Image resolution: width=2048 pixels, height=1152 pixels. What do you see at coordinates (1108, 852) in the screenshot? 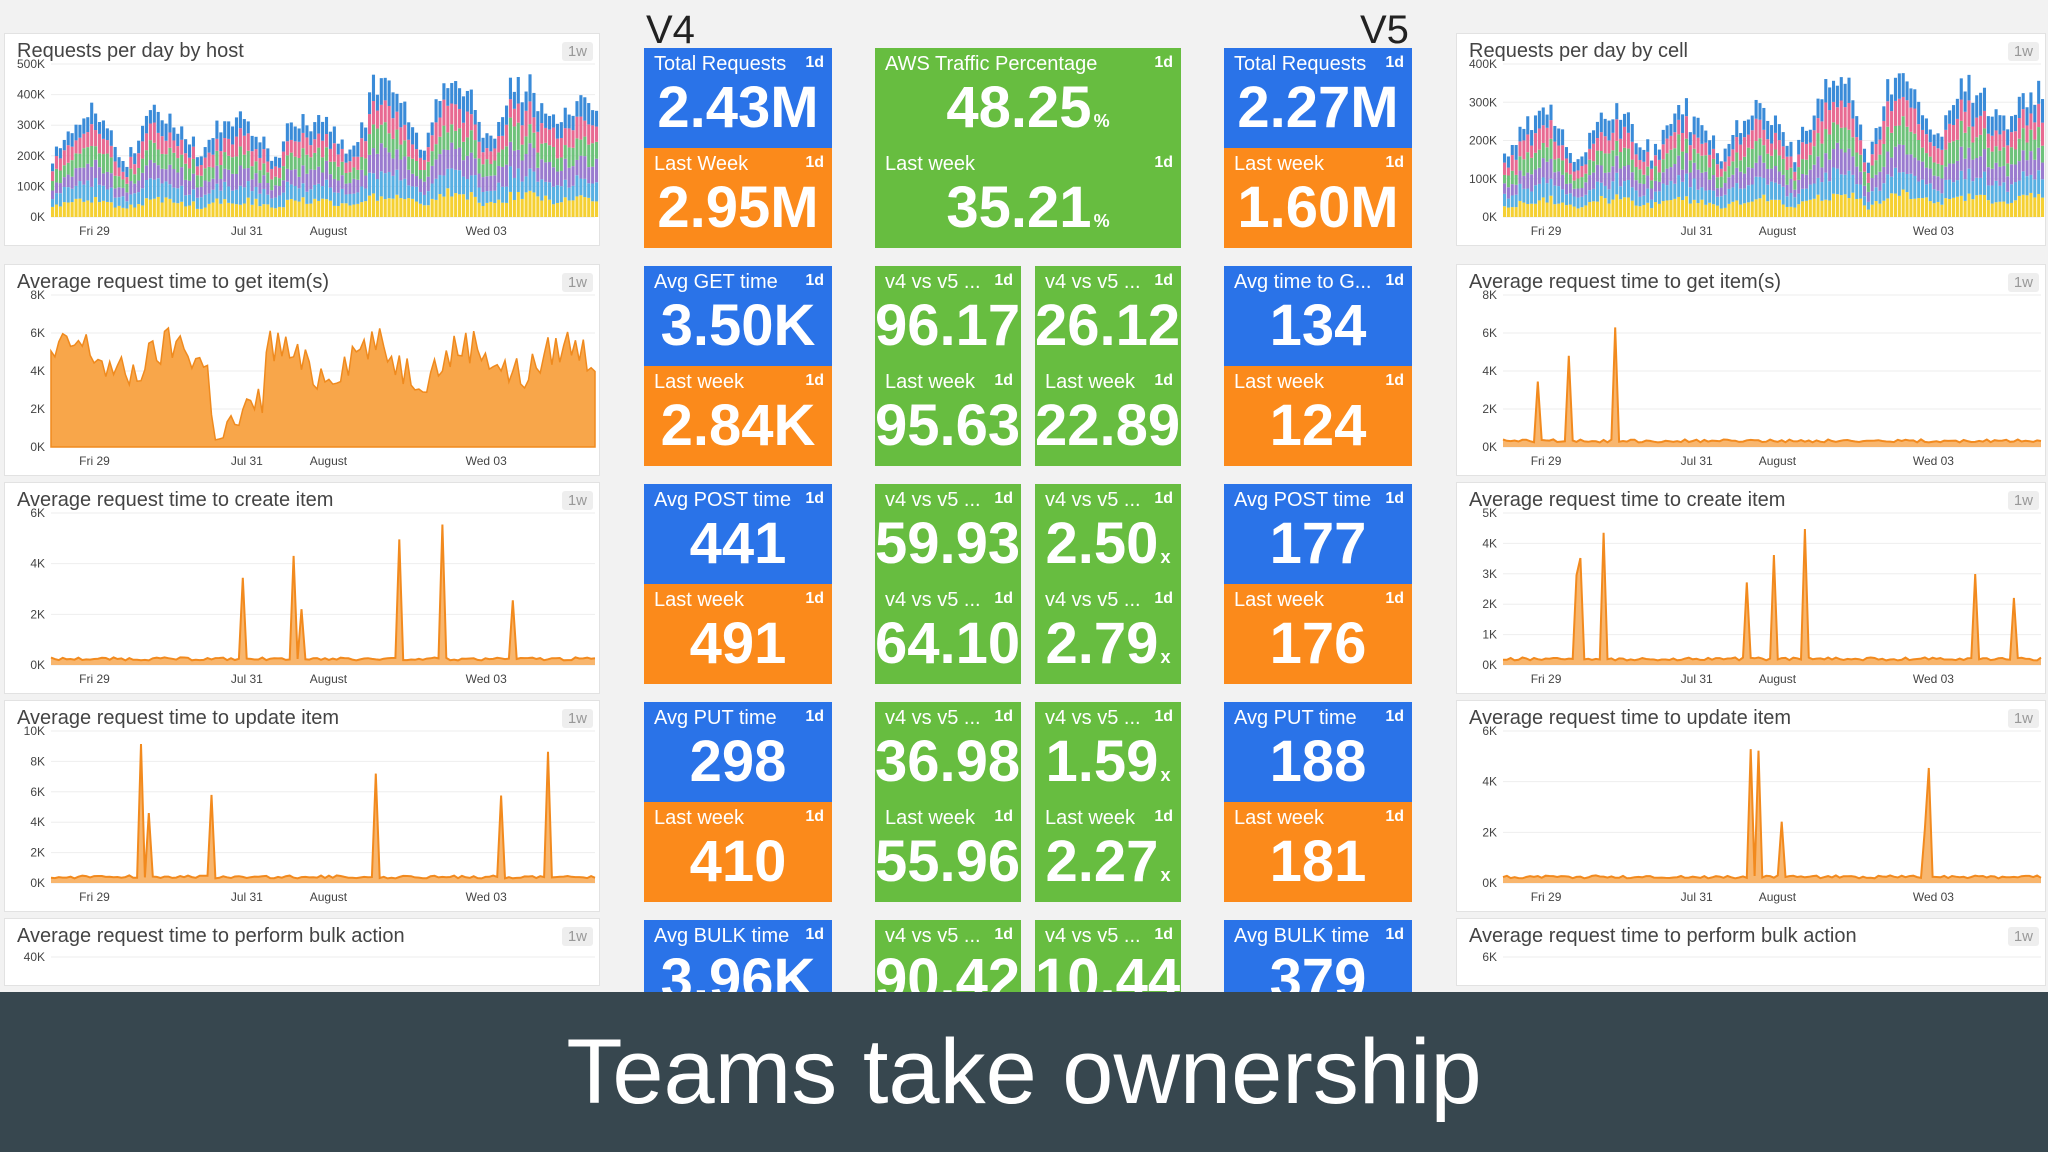
I see `compare-2-1-last-week: Last week 1d 2.27 x` at bounding box center [1108, 852].